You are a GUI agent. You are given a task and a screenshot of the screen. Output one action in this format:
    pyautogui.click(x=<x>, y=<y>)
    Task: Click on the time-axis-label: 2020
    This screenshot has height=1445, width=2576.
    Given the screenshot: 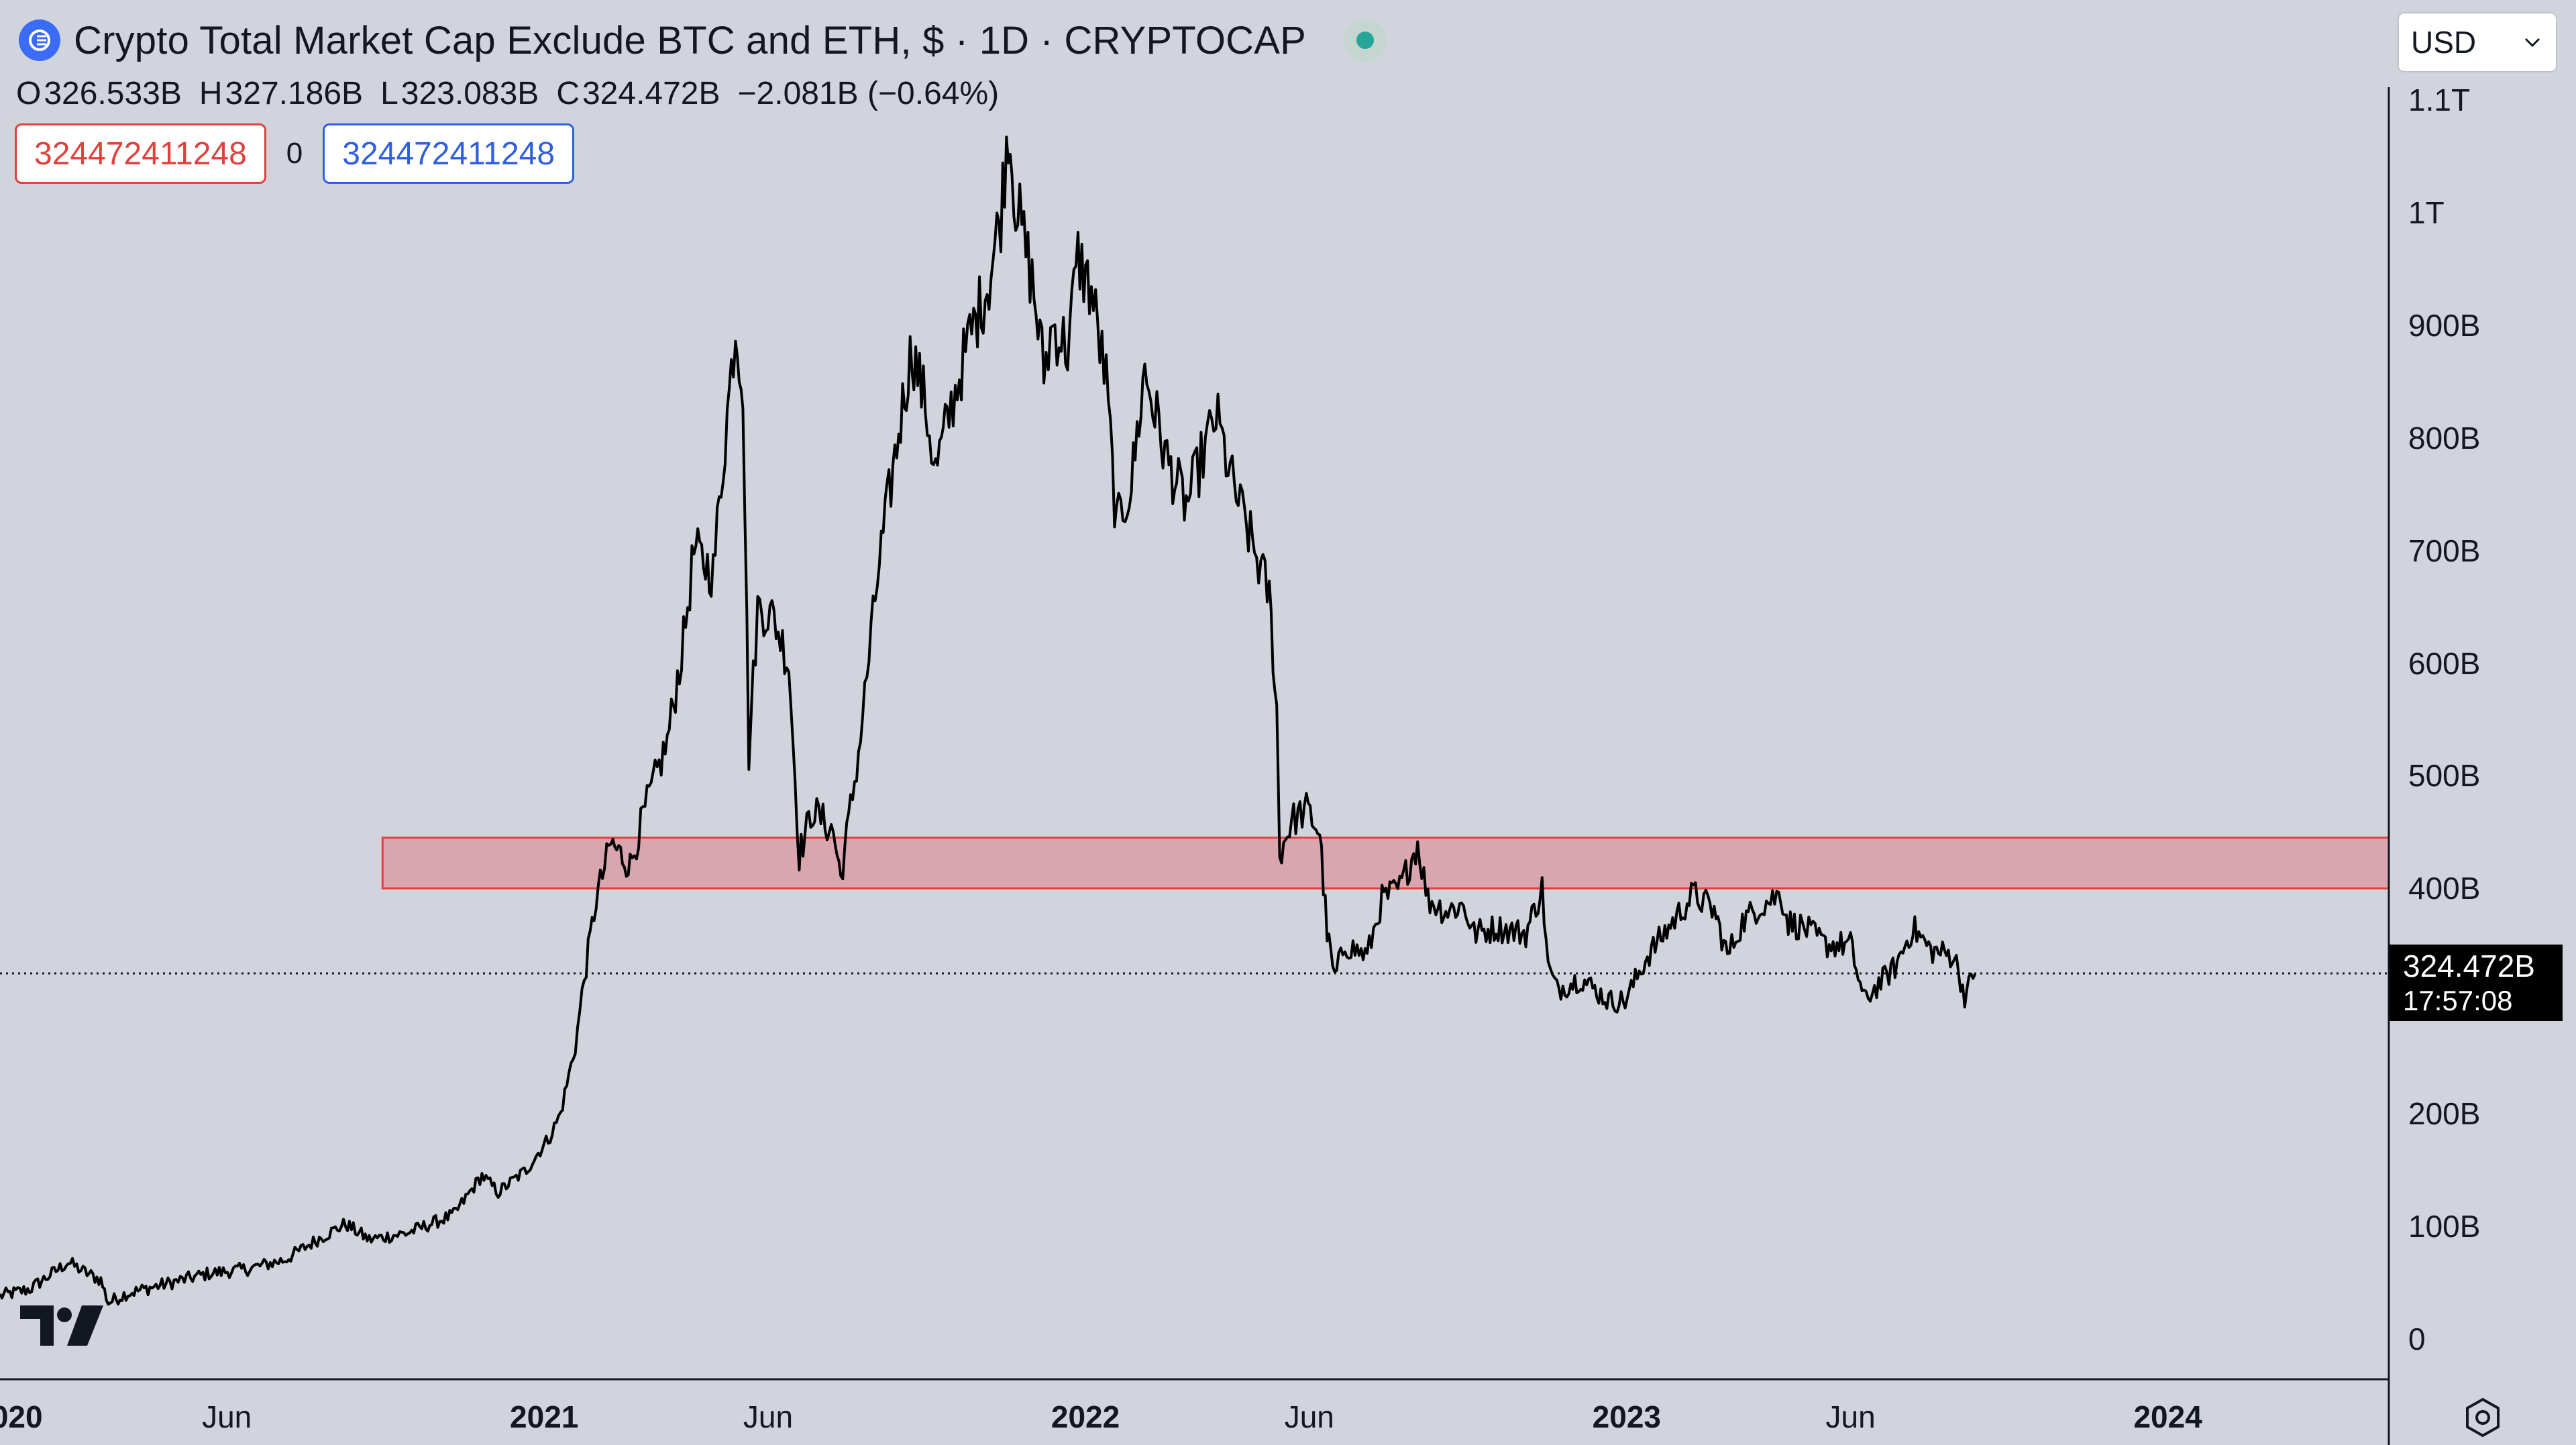 What is the action you would take?
    pyautogui.click(x=21, y=1416)
    